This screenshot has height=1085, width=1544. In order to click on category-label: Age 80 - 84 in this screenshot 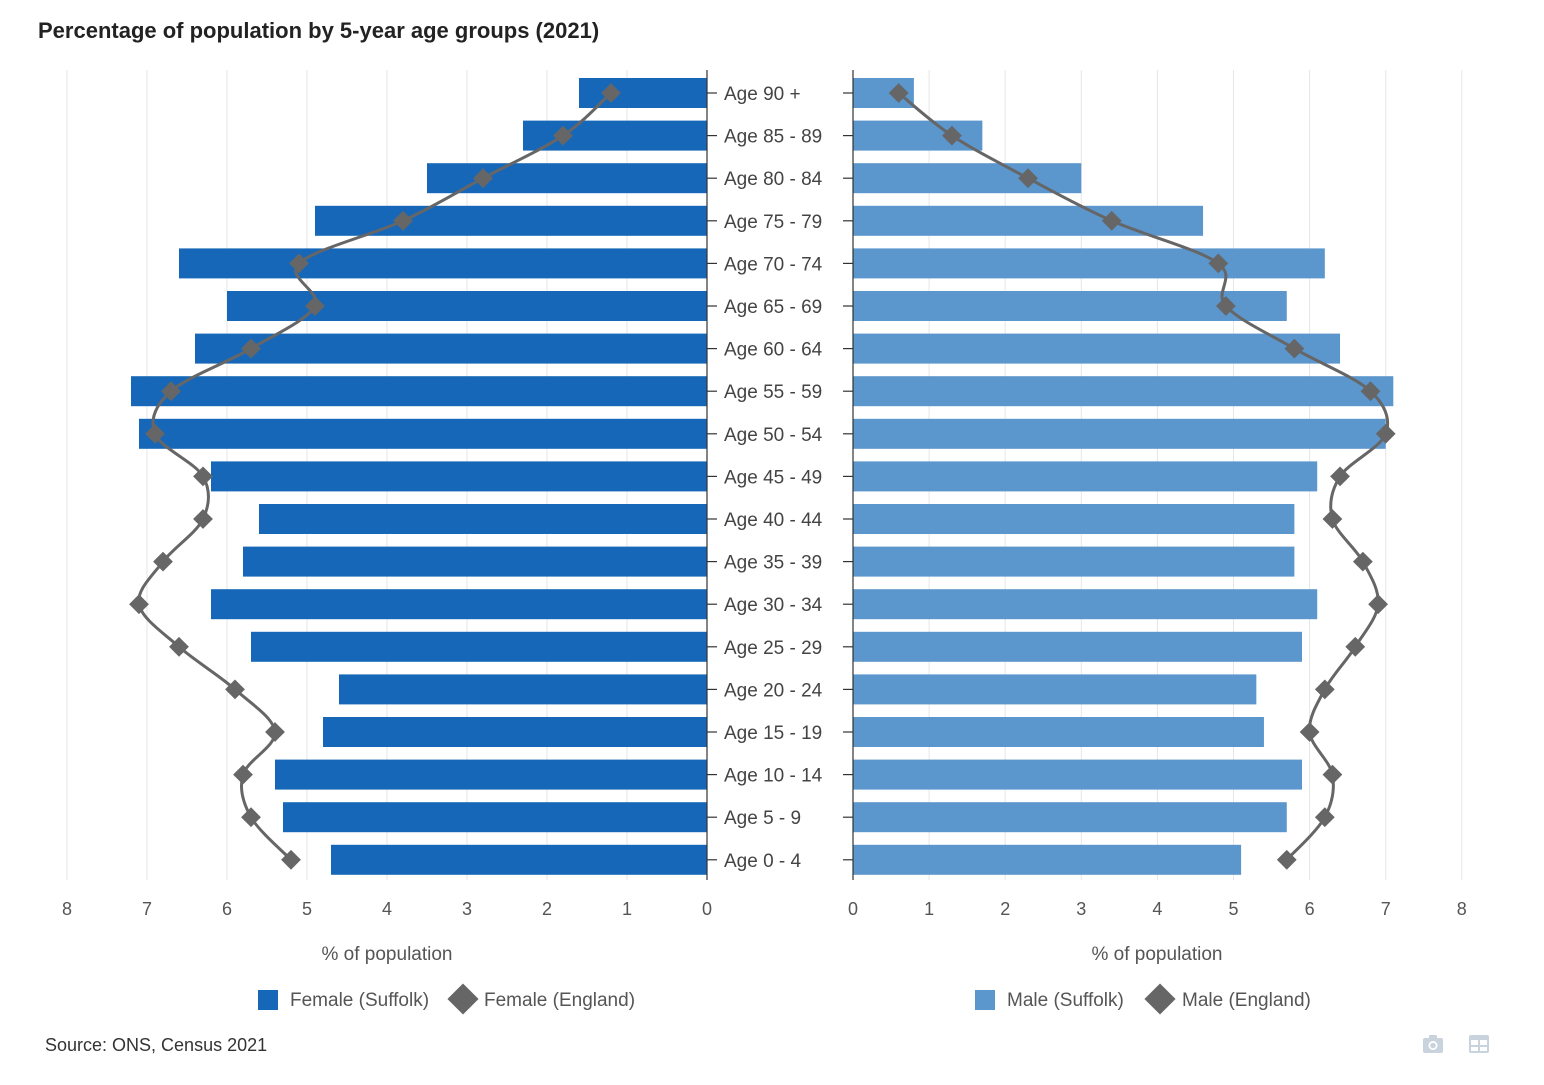, I will do `click(773, 179)`.